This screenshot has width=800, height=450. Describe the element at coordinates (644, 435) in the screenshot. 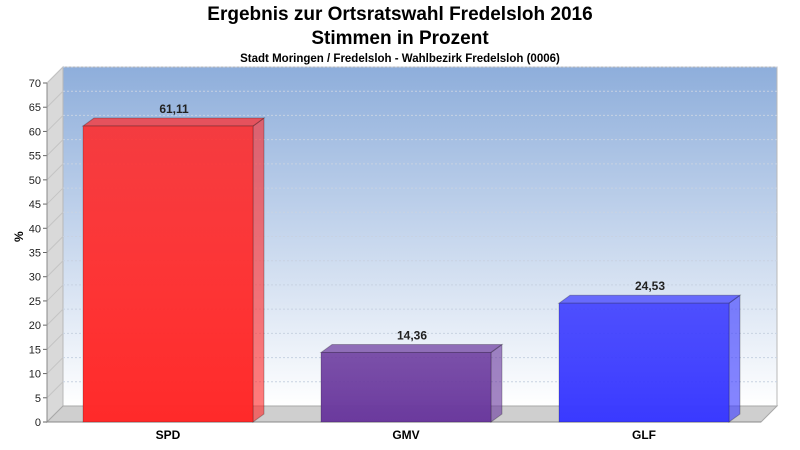

I see `x-tick-label: GLF` at that location.